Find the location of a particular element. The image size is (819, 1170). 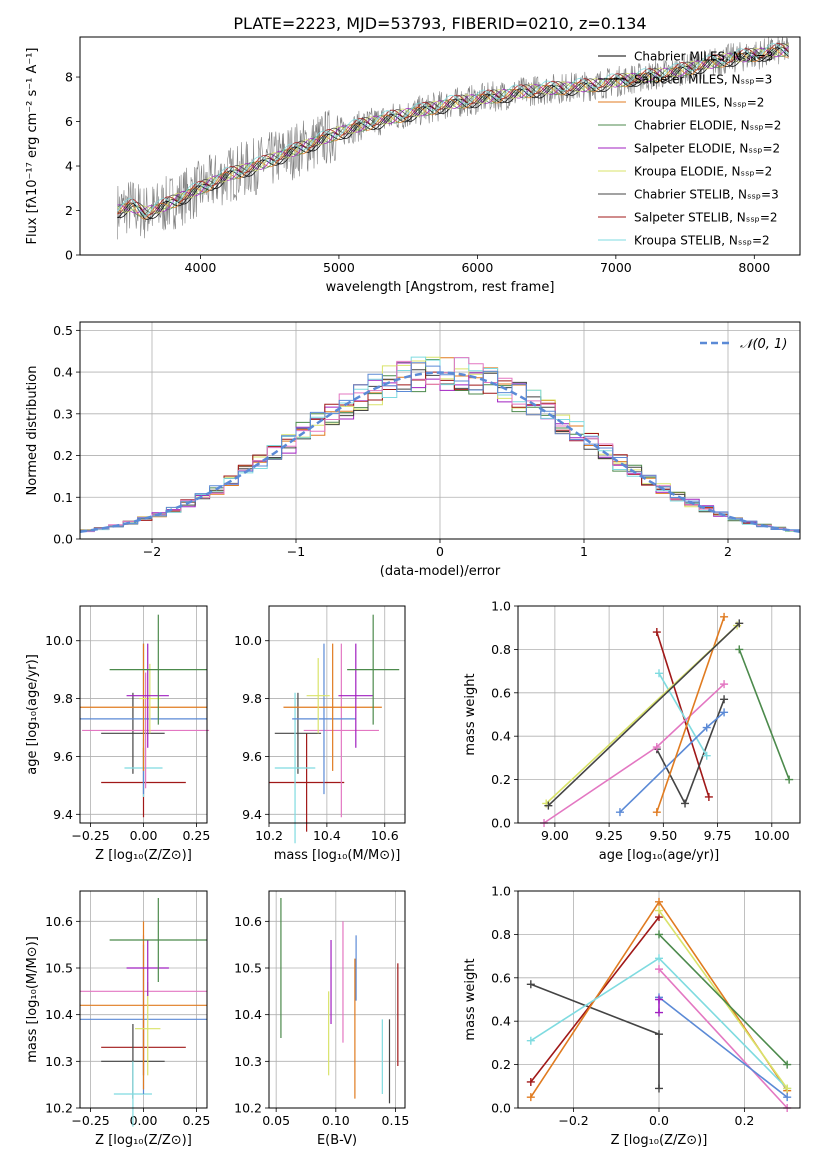

y-axis-label: Flux [fλ10⁻¹⁷ erg cm⁻² s⁻¹ A⁻¹] is located at coordinates (32, 146).